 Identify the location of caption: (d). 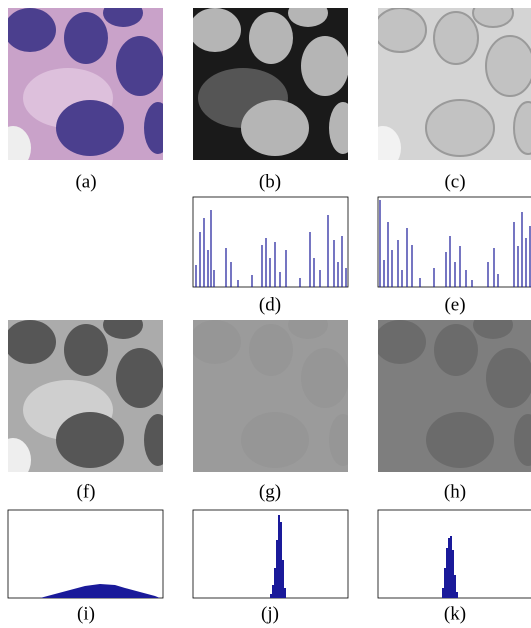
(270, 304).